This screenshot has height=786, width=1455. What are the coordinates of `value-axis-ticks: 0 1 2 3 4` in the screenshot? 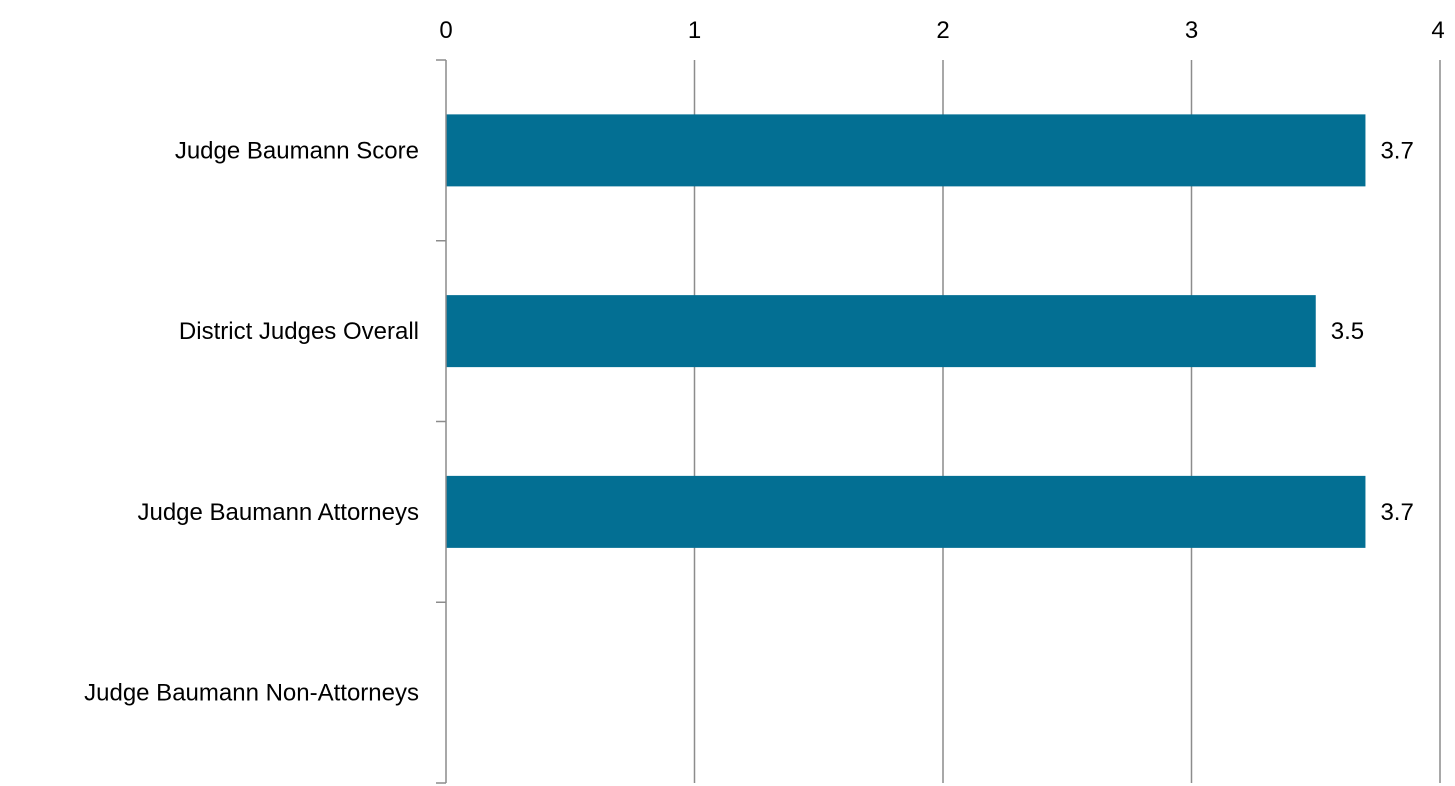 It's located at (941, 30).